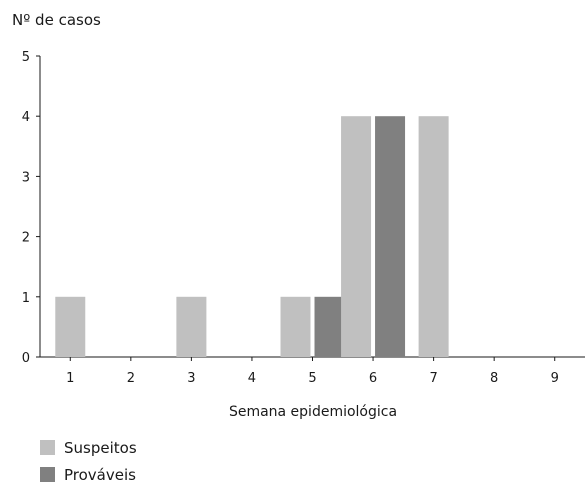 Image resolution: width=585 pixels, height=488 pixels. I want to click on legend-label: Suspeitos, so click(100, 448).